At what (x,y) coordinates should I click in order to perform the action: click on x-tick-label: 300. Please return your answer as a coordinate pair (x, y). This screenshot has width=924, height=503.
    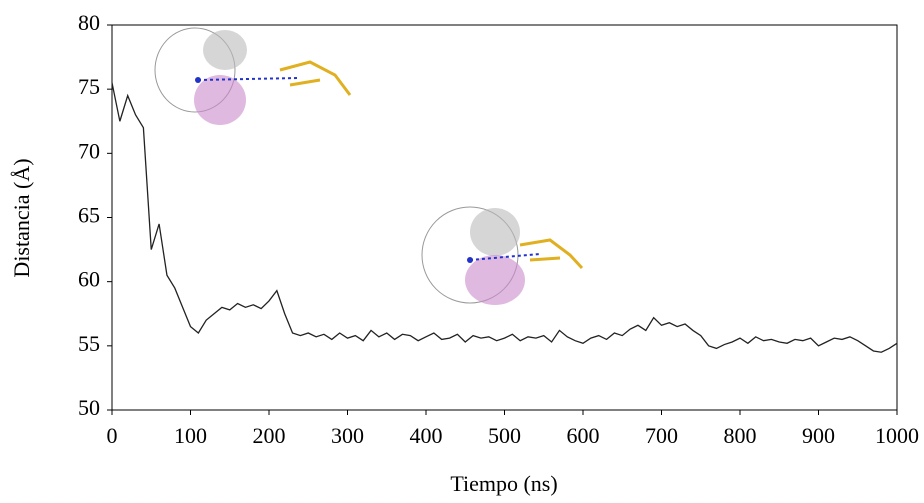
    Looking at the image, I should click on (347, 435).